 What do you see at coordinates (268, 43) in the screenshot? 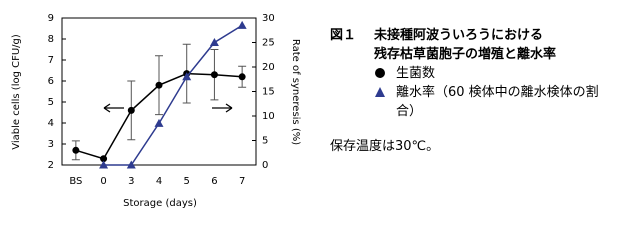
I see `y2-tick-label: 25` at bounding box center [268, 43].